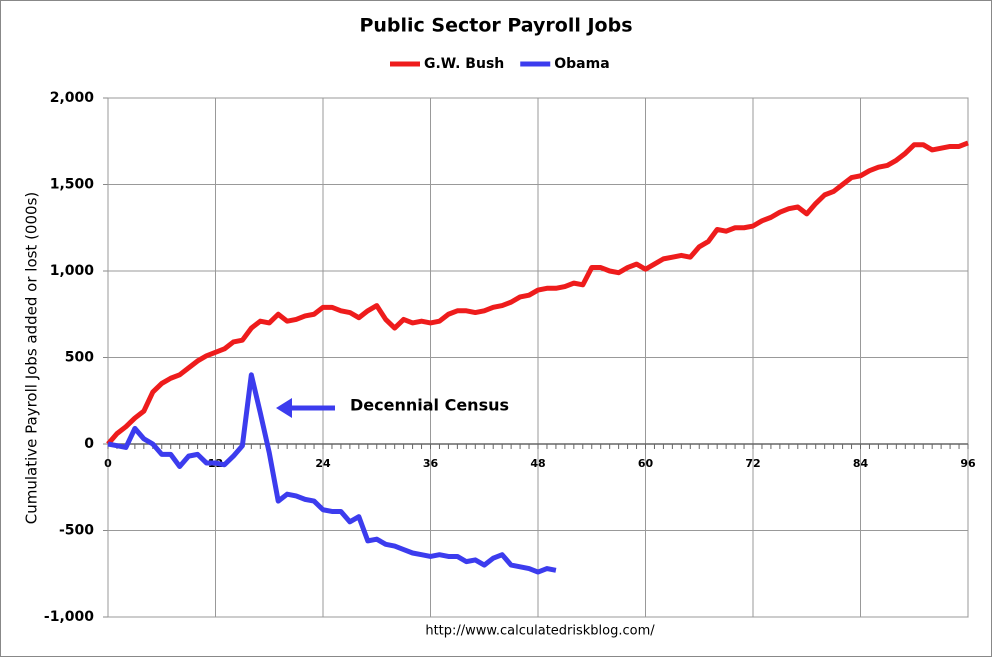  Describe the element at coordinates (284, 408) in the screenshot. I see `arrow-head` at that location.